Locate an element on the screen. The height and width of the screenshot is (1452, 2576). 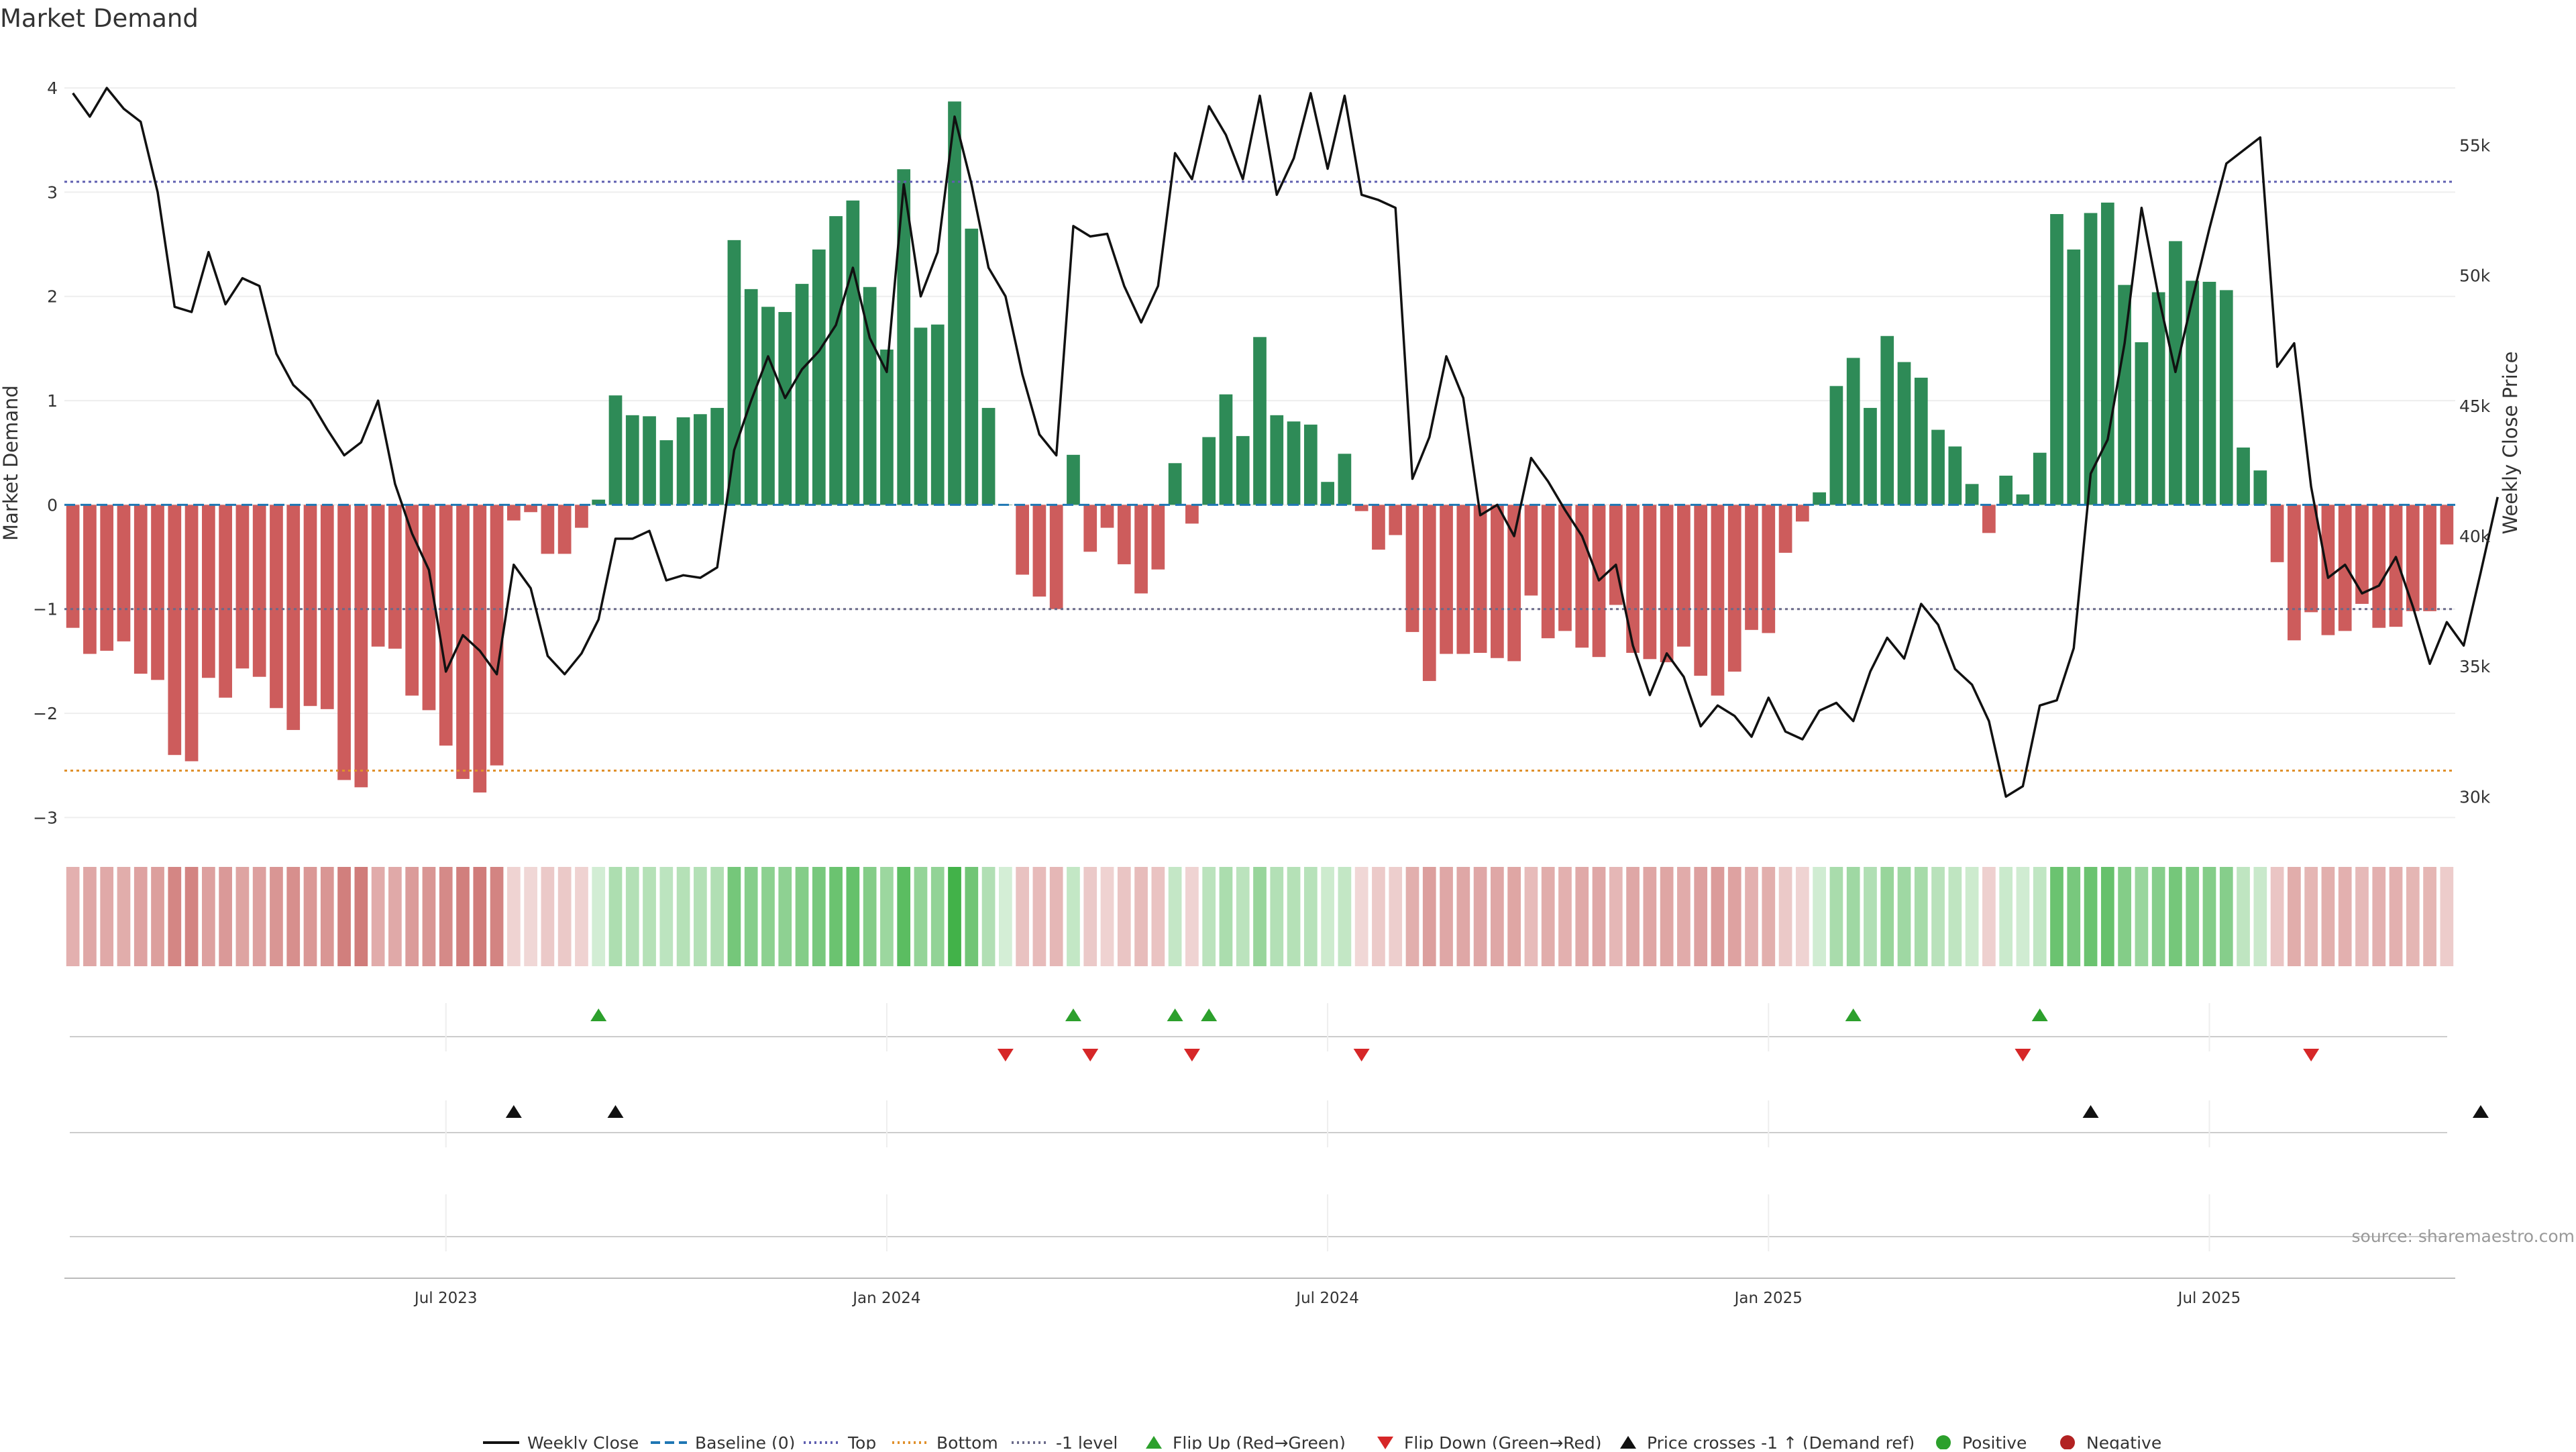
legend-label: -1 level is located at coordinates (1087, 1441).